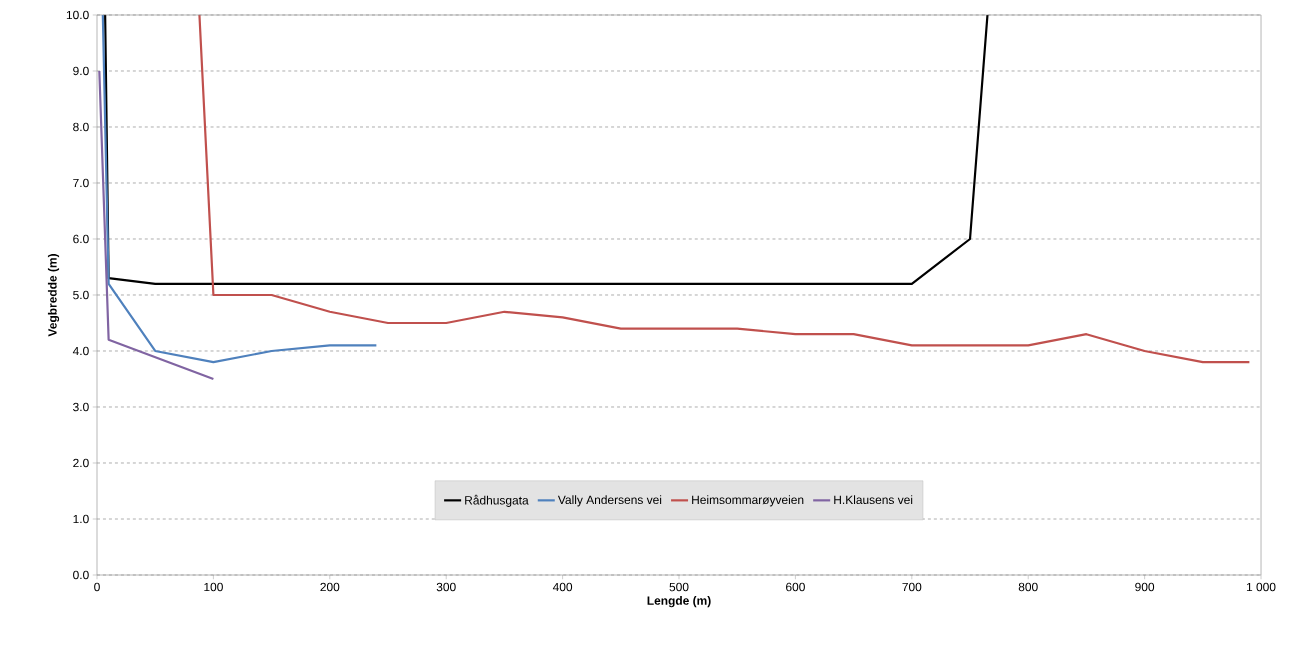 Image resolution: width=1307 pixels, height=655 pixels. I want to click on y-tick-label: 3.0, so click(81, 407).